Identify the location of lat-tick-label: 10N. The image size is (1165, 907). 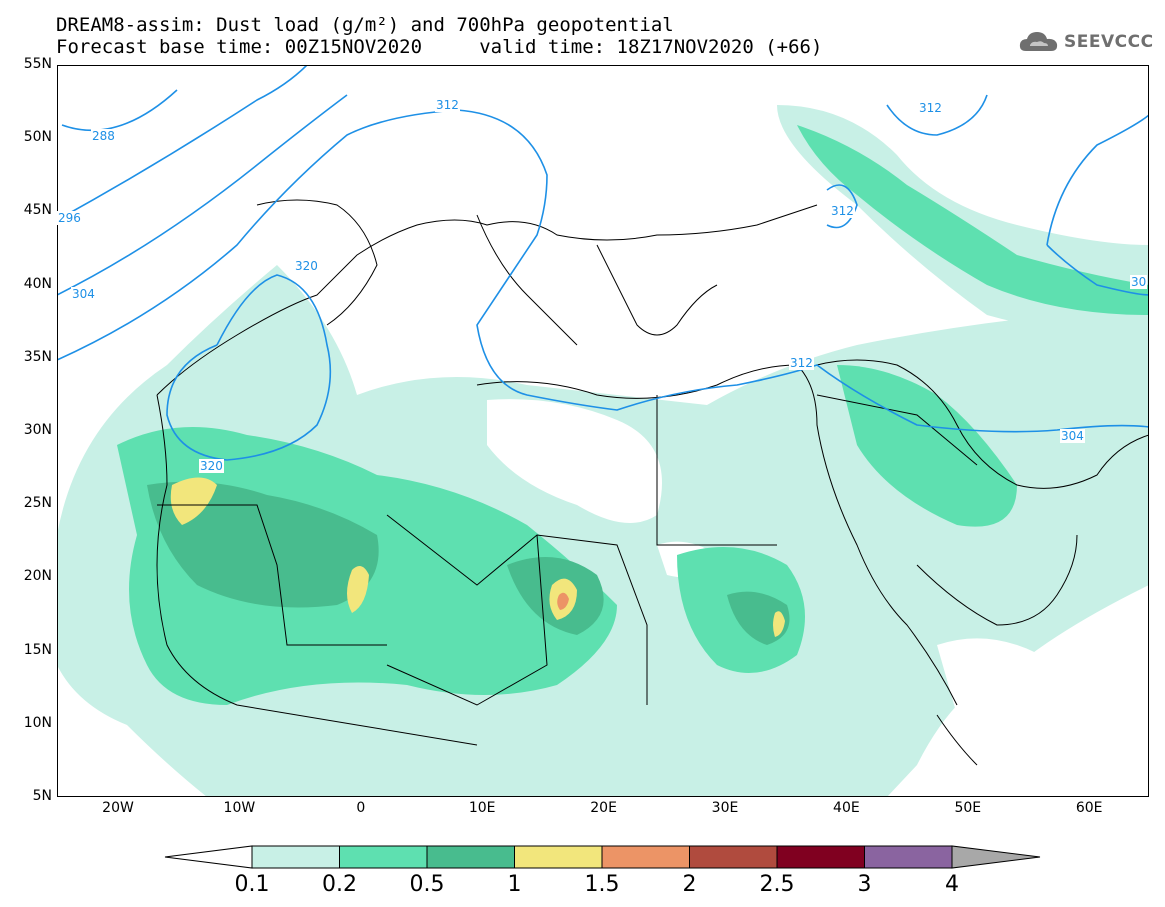
(37, 722).